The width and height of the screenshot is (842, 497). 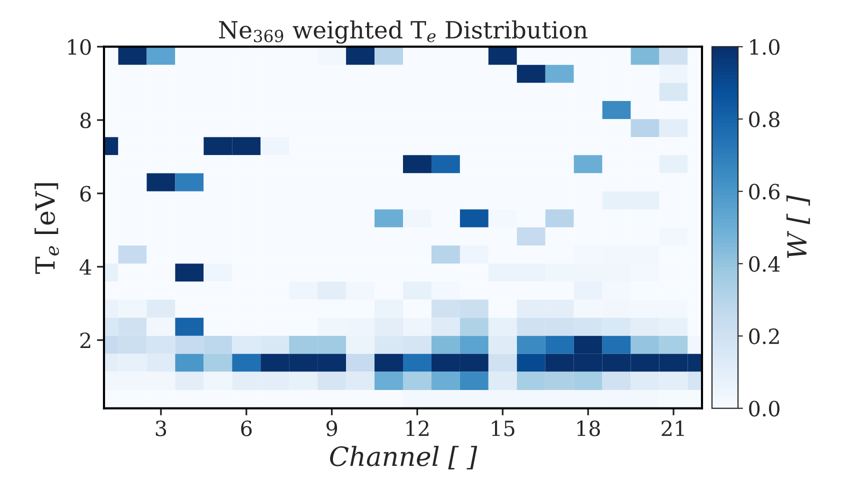 I want to click on x-axis-title: Channel [ ], so click(x=404, y=458).